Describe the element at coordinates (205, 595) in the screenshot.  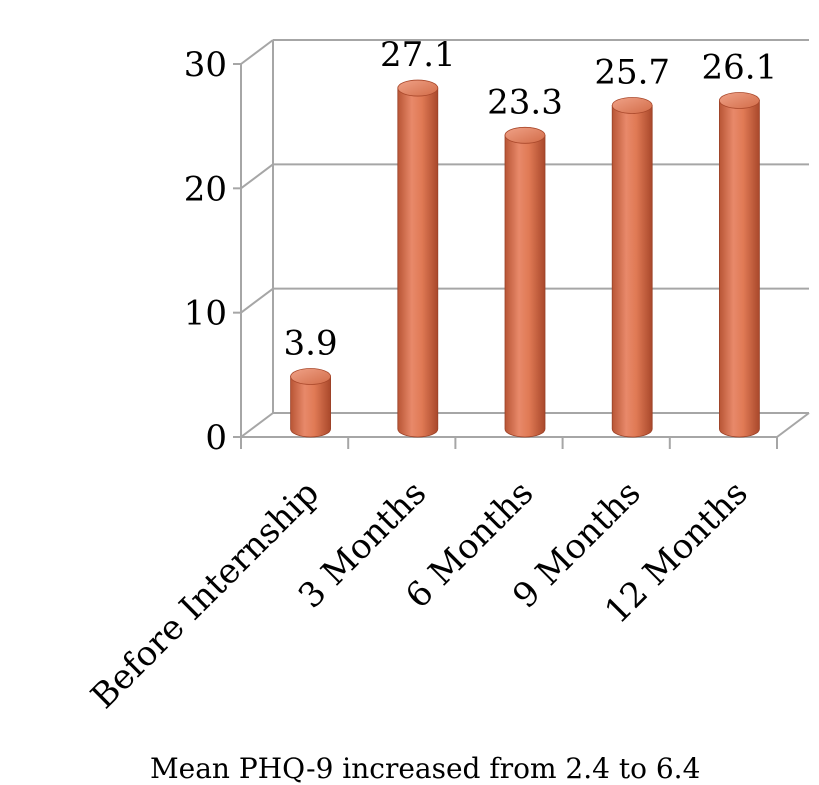
I see `x-tick-label: Before Internship` at that location.